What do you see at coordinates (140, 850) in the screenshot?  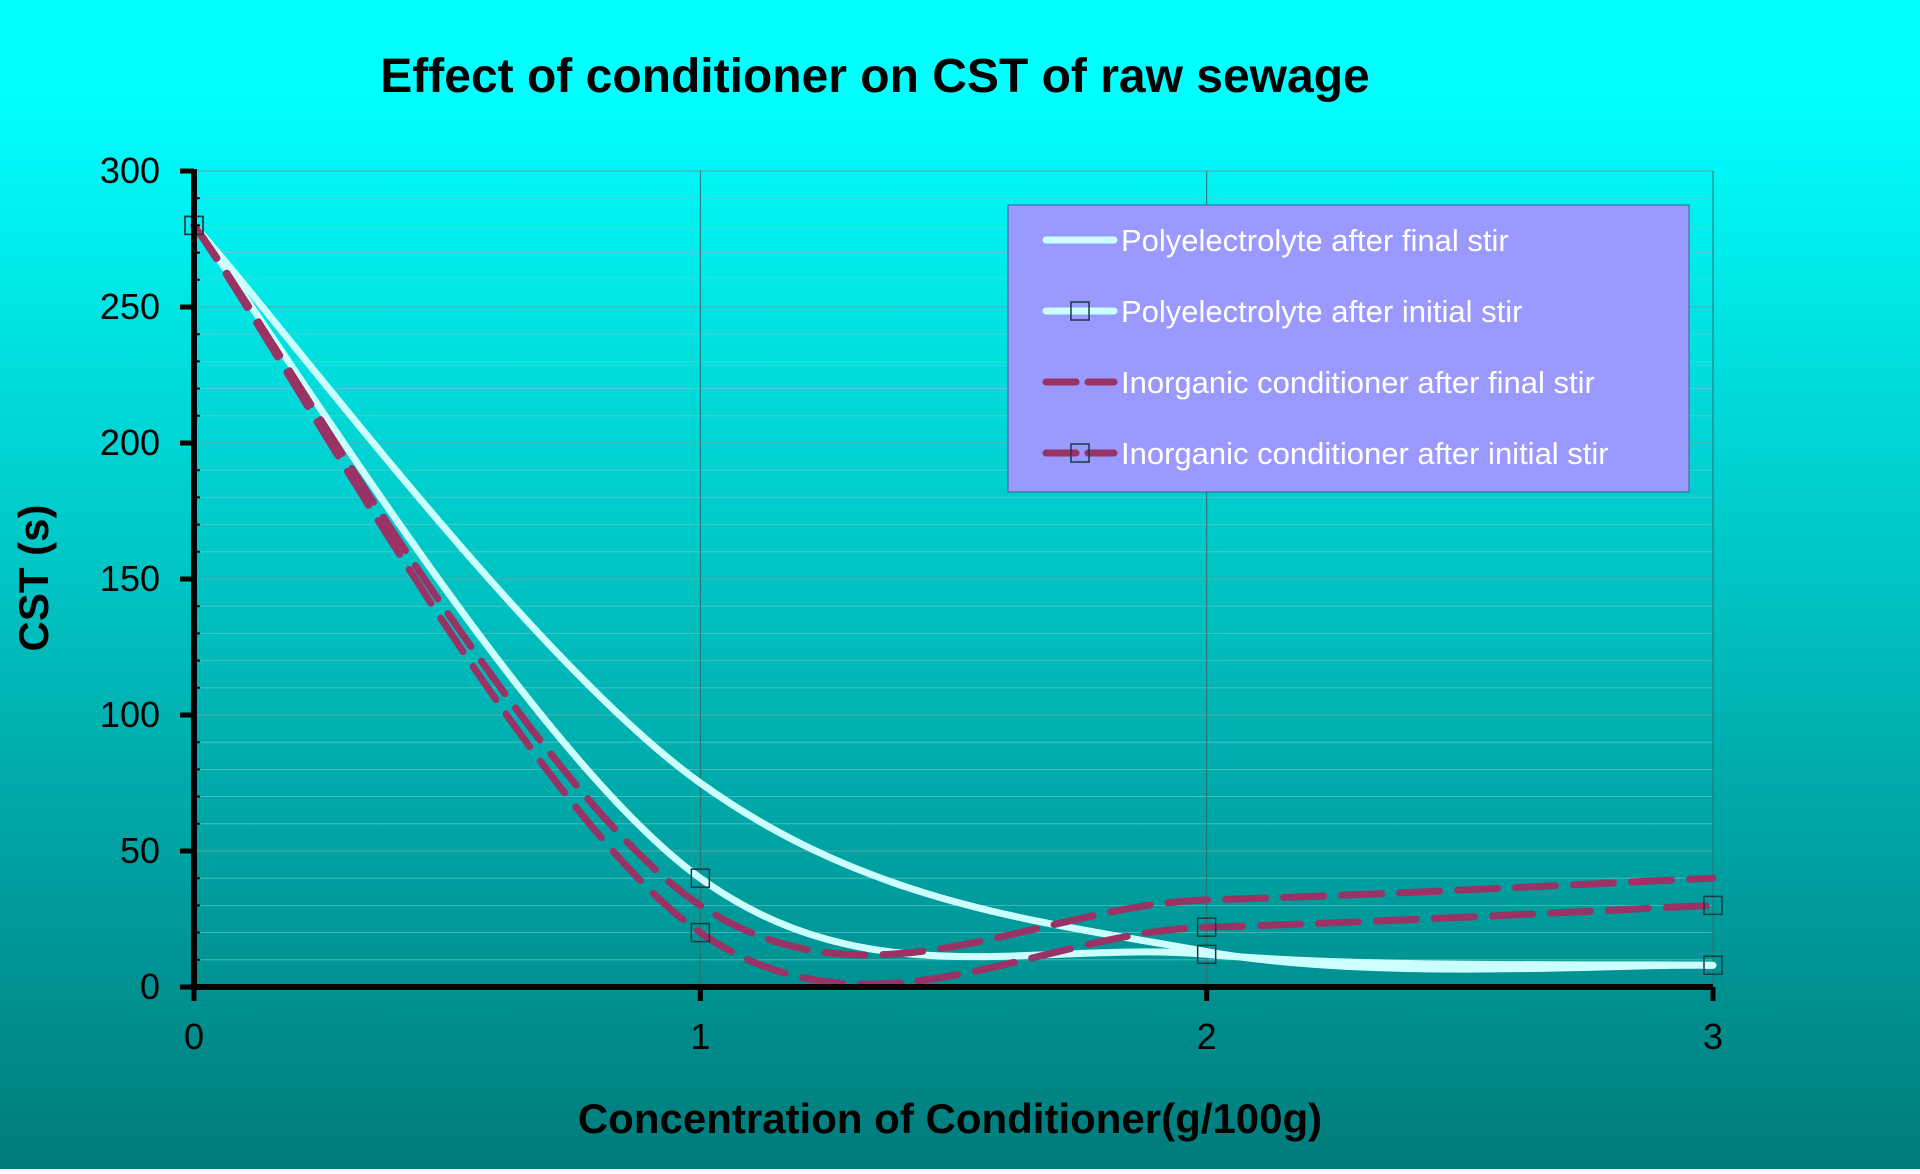 I see `y-tick-label: 50` at bounding box center [140, 850].